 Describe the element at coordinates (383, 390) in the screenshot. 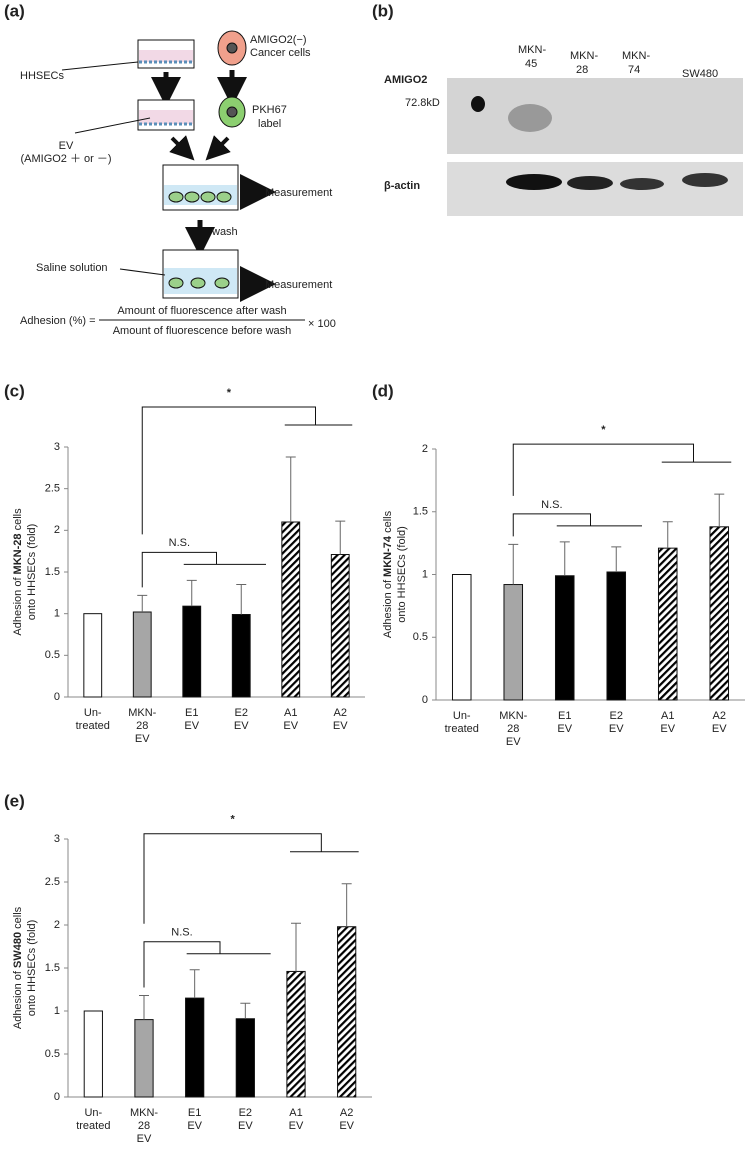

I see `panel-label: (d)` at that location.